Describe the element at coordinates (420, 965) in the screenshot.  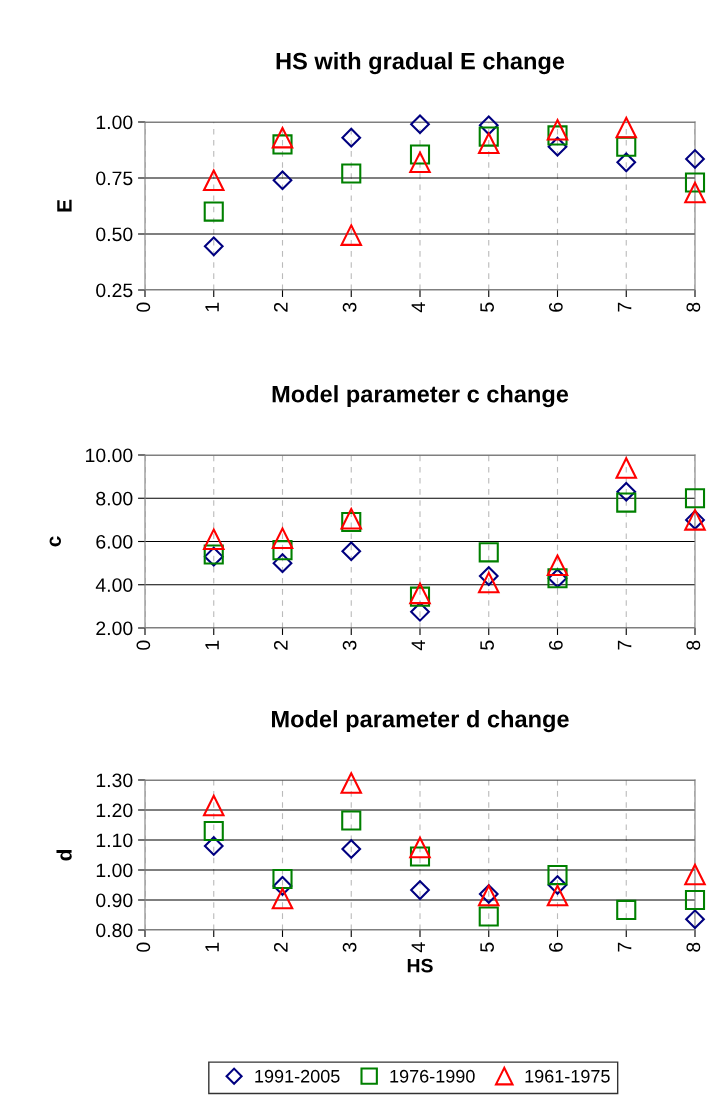
I see `x-axis-title: HS` at that location.